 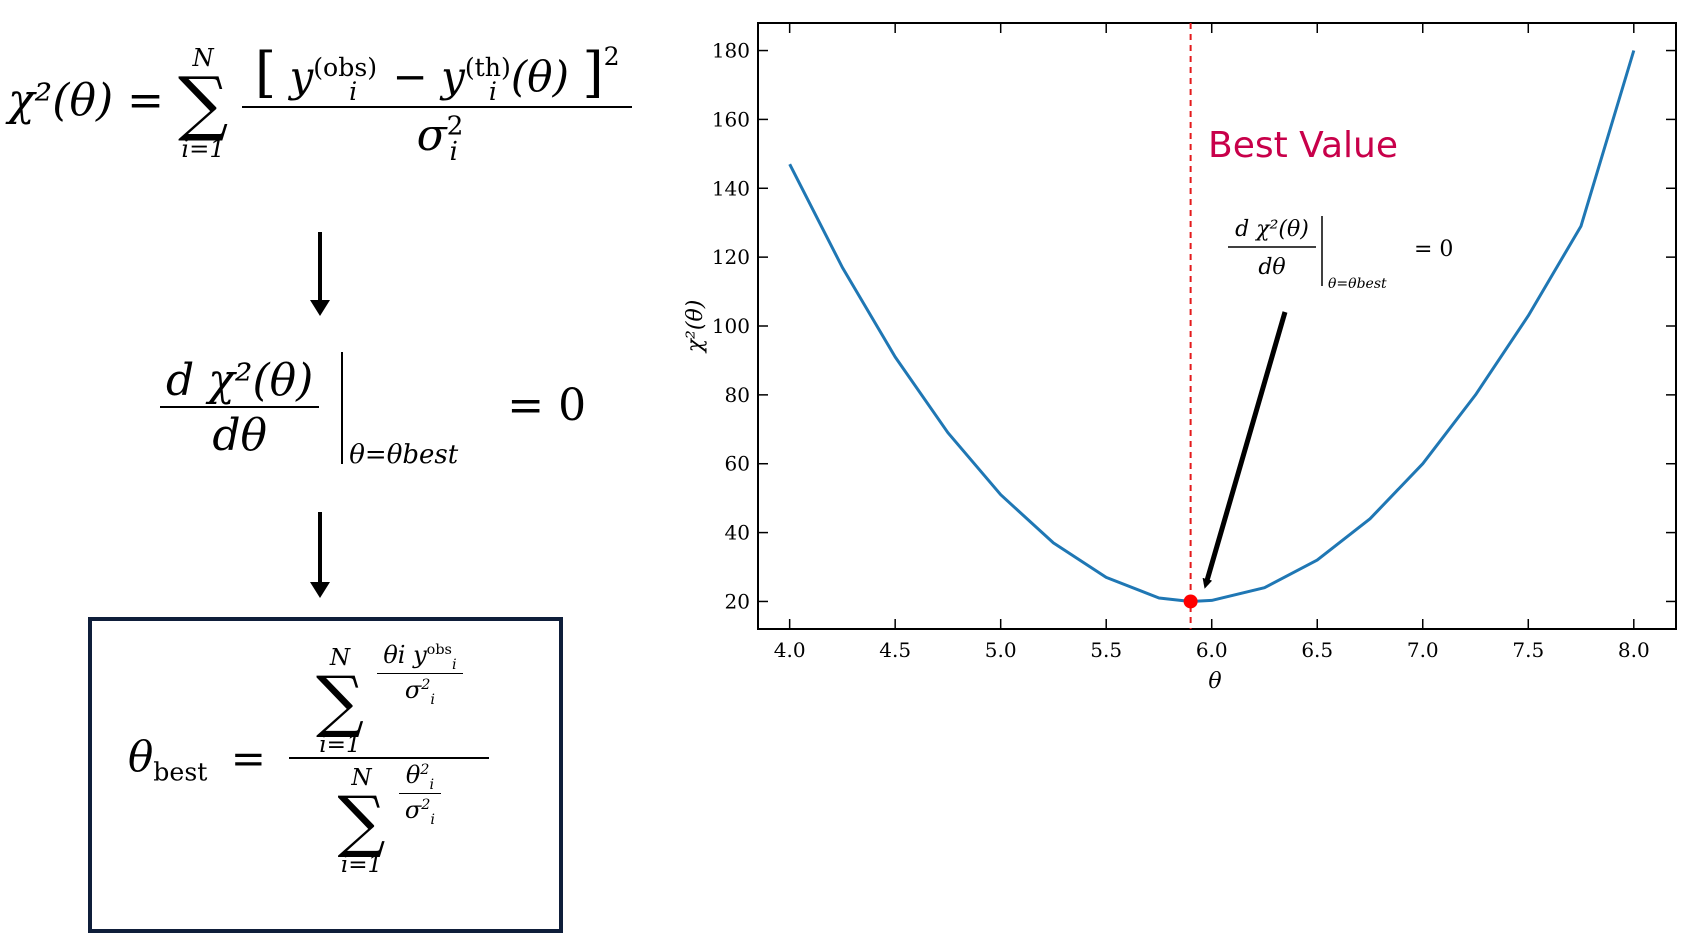 I want to click on x-axis-label: θ, so click(x=1214, y=681).